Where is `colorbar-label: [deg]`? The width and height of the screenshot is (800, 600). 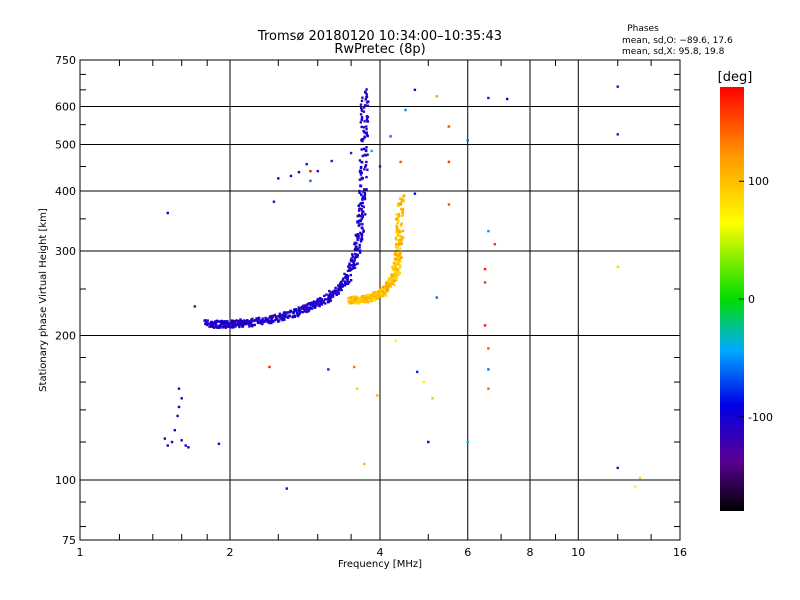
colorbar-label: [deg] is located at coordinates (735, 77).